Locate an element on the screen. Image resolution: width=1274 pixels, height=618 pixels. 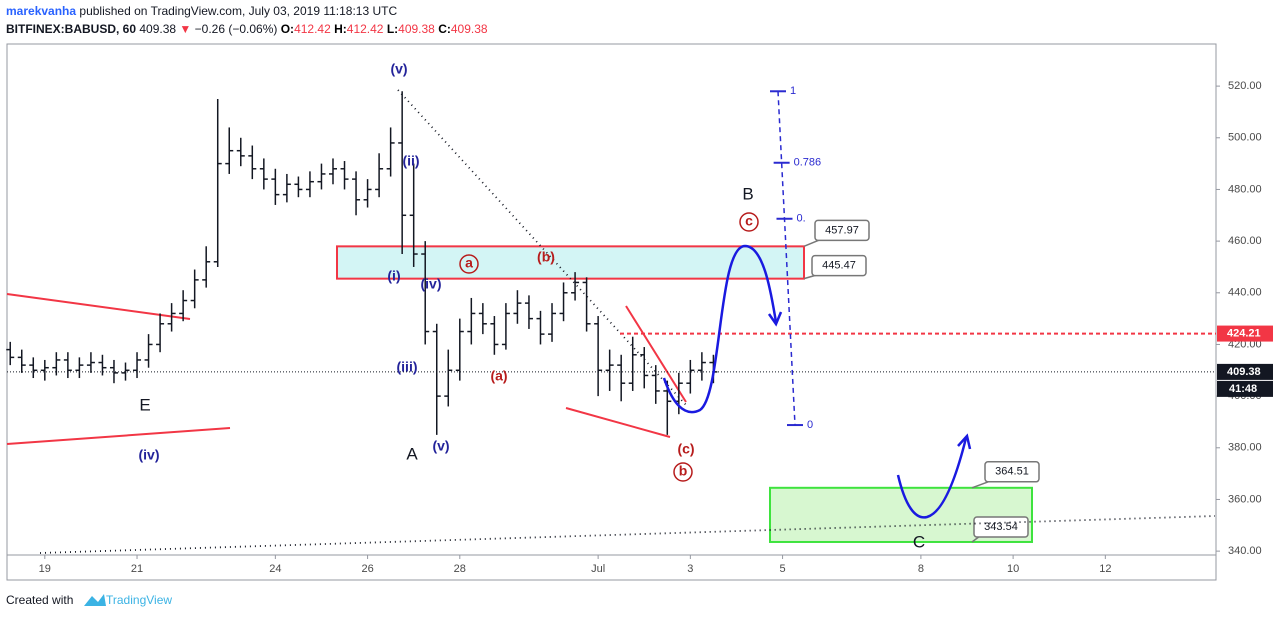
symbol: BITFINEX:BABUSD, 60 is located at coordinates (71, 29).